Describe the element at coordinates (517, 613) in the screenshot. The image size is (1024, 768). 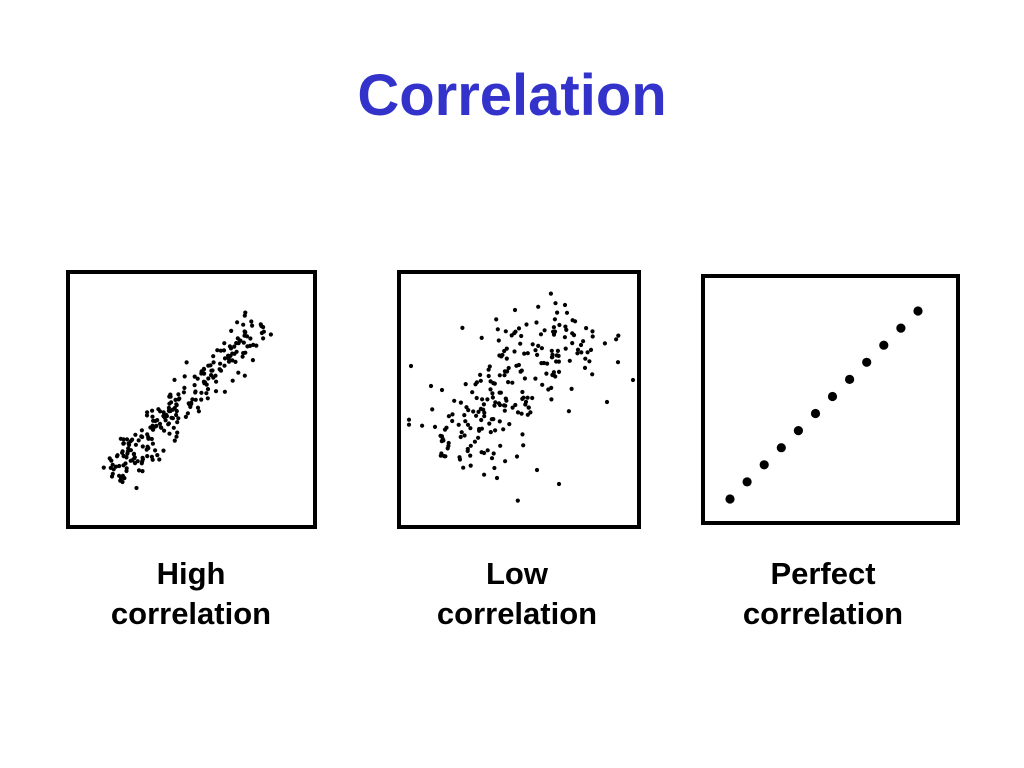
I see `caption-low-line2: correlation` at that location.